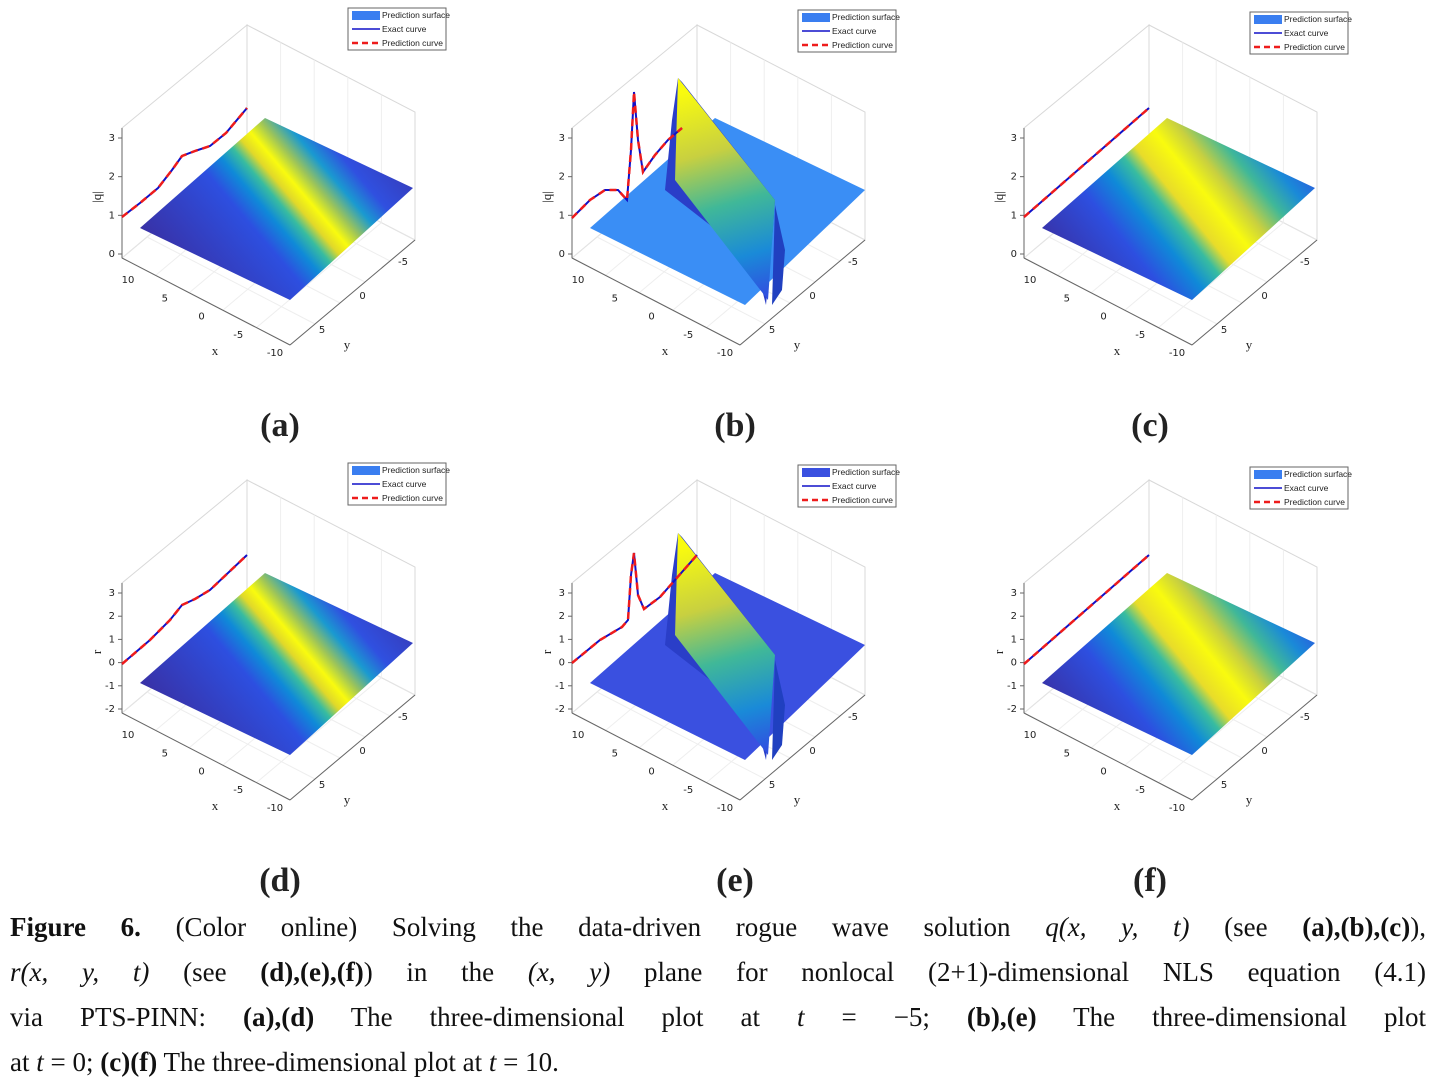 The height and width of the screenshot is (1086, 1430). What do you see at coordinates (323, 1062) in the screenshot?
I see `caption-text: The three-dimensional plot at` at bounding box center [323, 1062].